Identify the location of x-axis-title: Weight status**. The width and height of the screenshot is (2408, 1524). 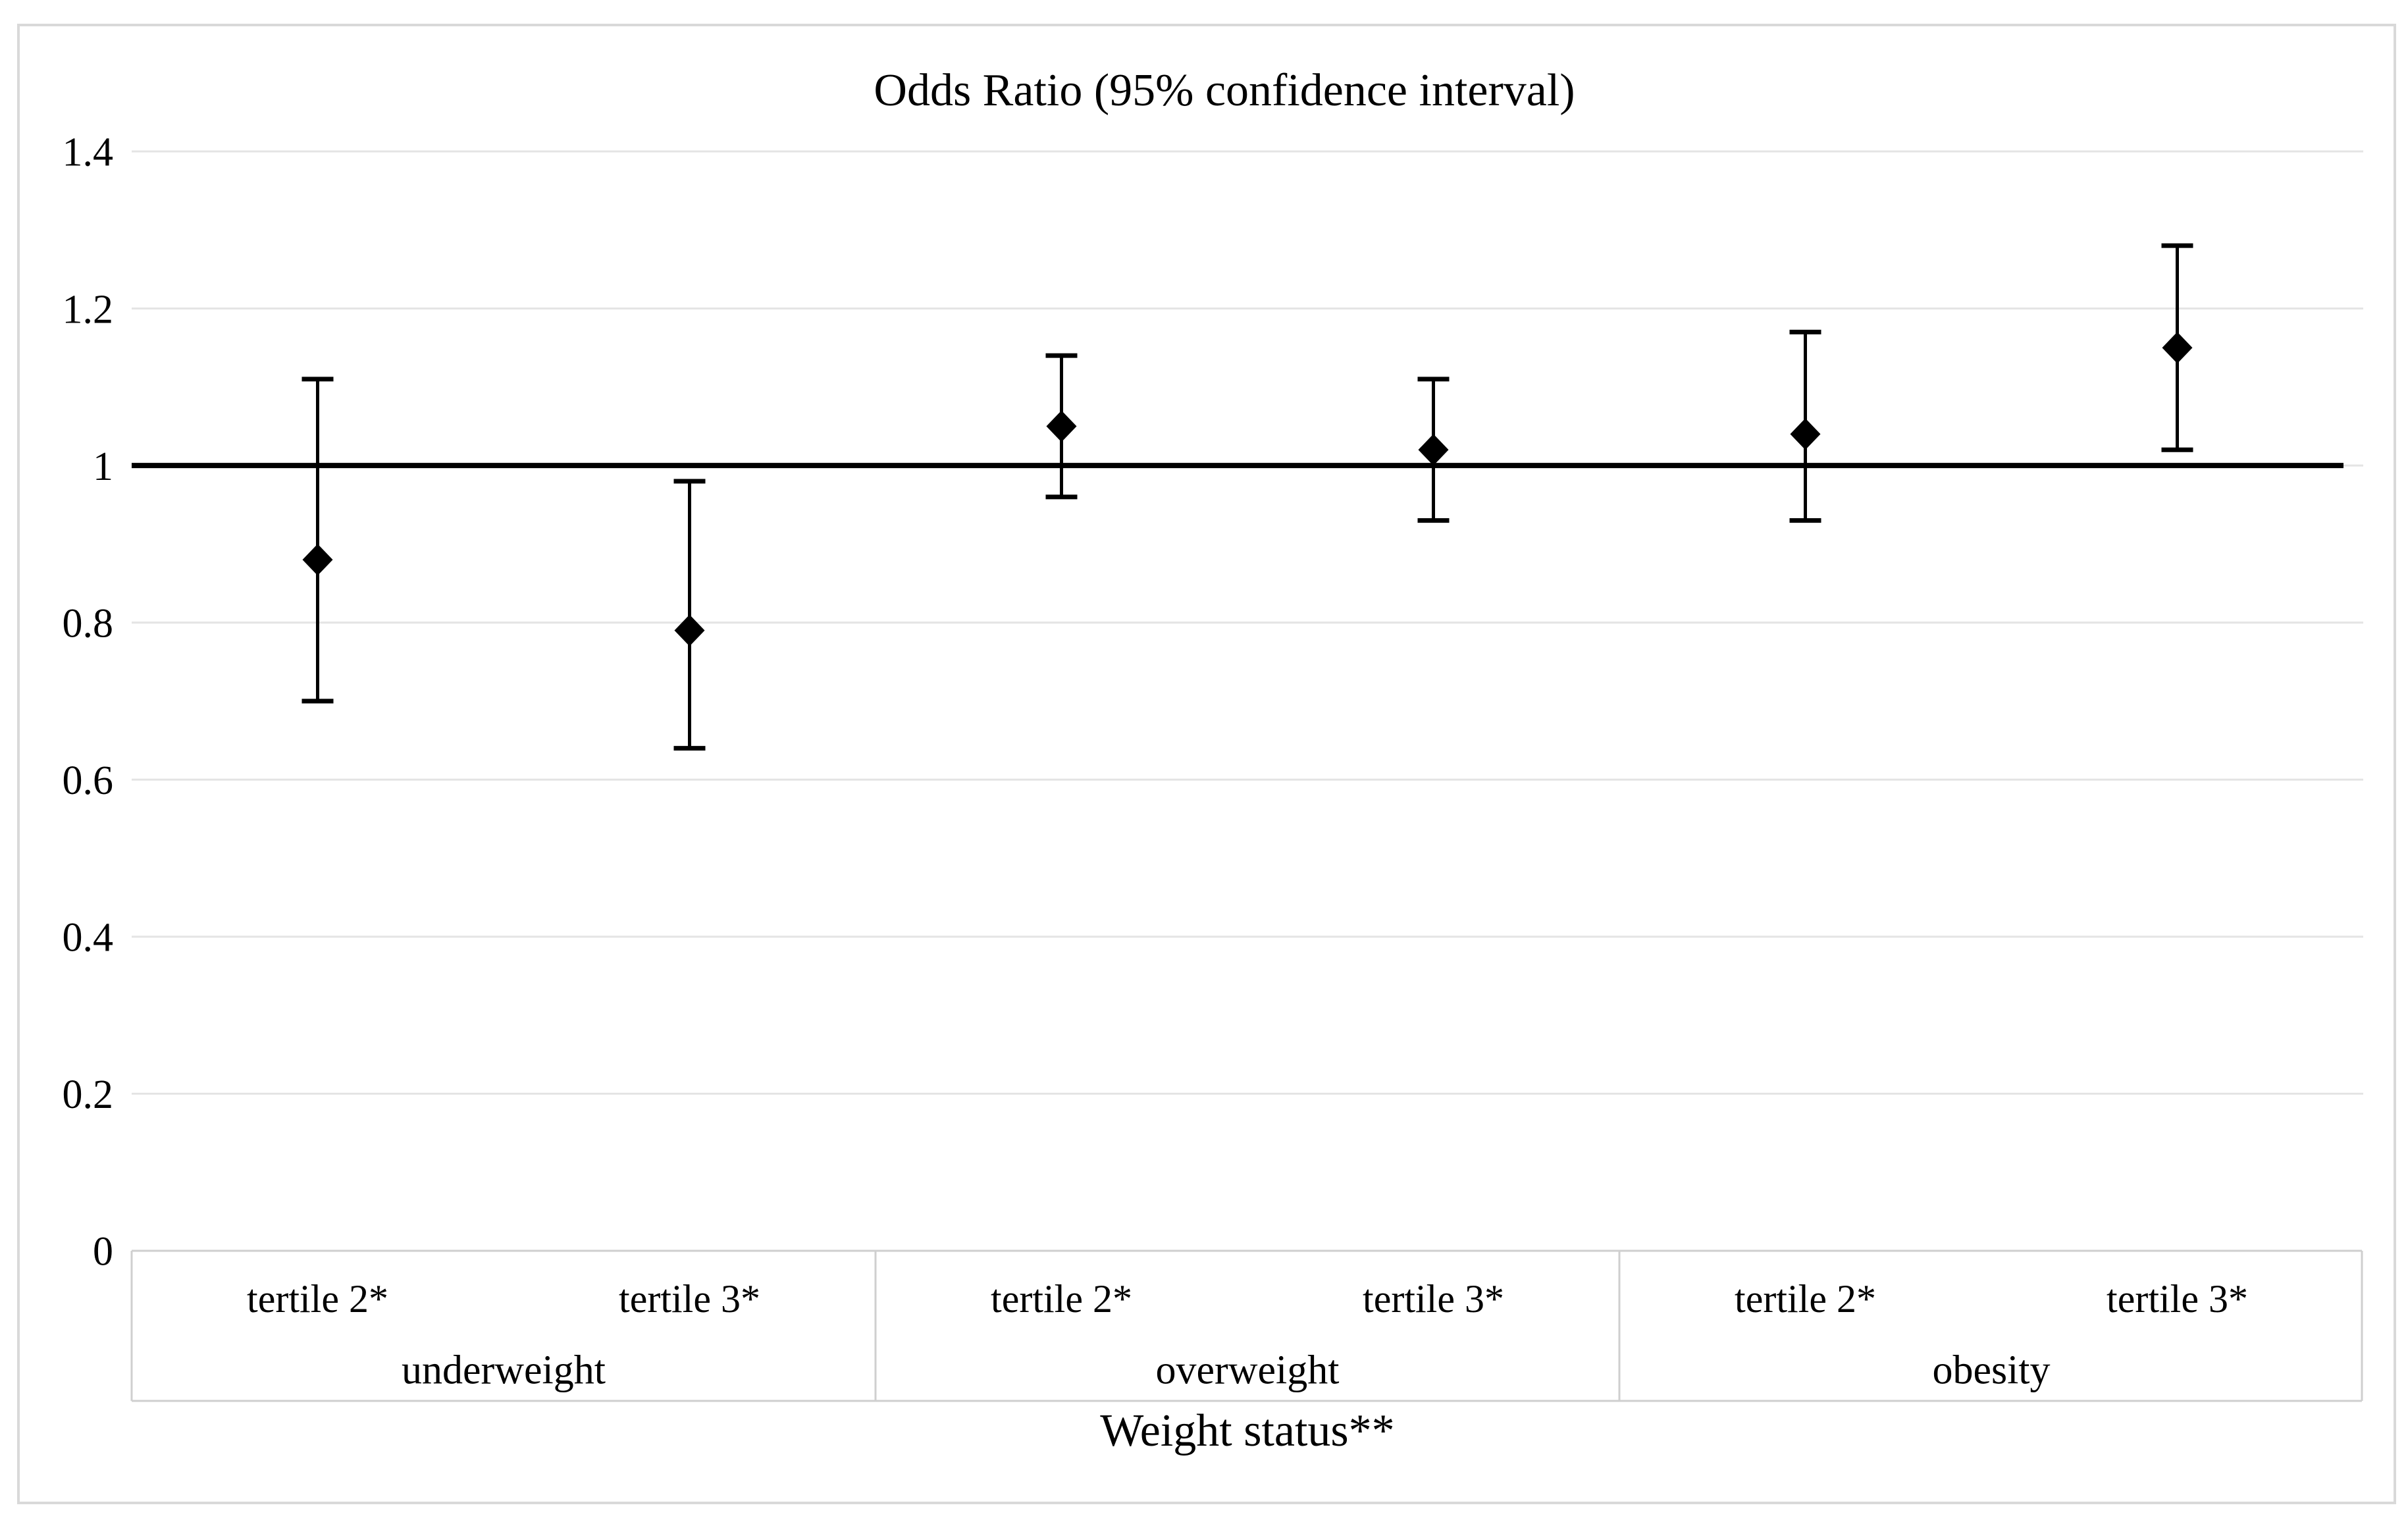
(1248, 1431).